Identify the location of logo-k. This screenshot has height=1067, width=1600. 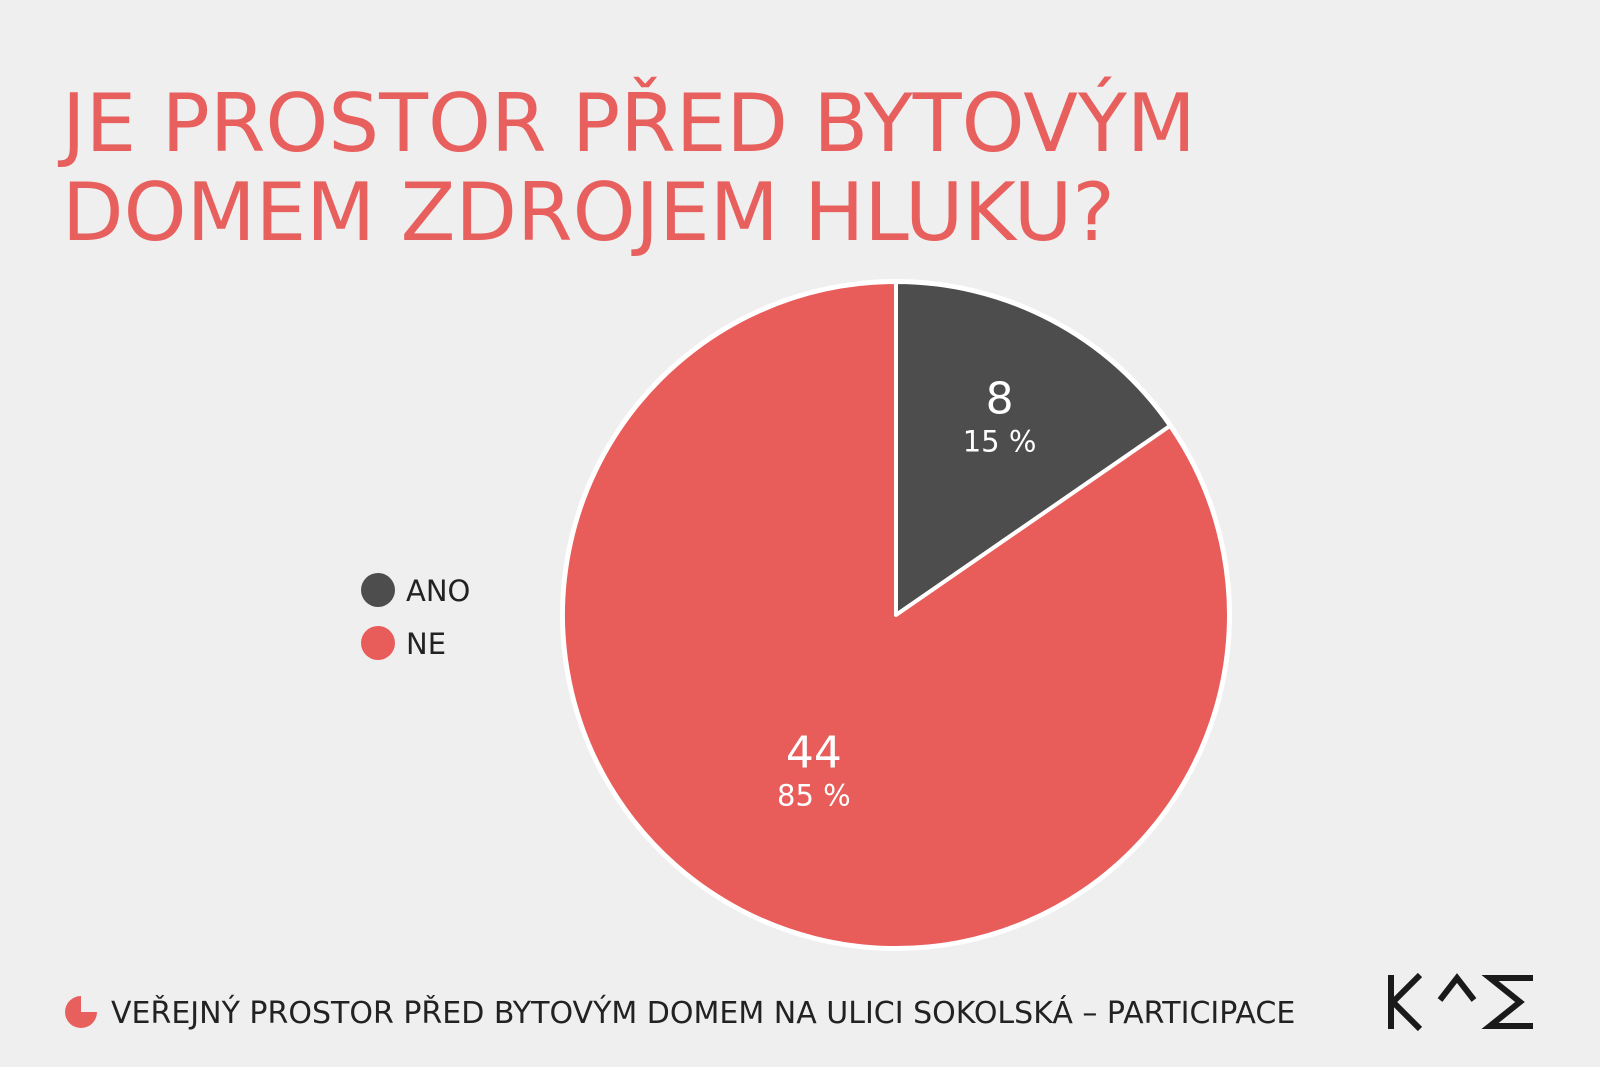
(1405, 1002).